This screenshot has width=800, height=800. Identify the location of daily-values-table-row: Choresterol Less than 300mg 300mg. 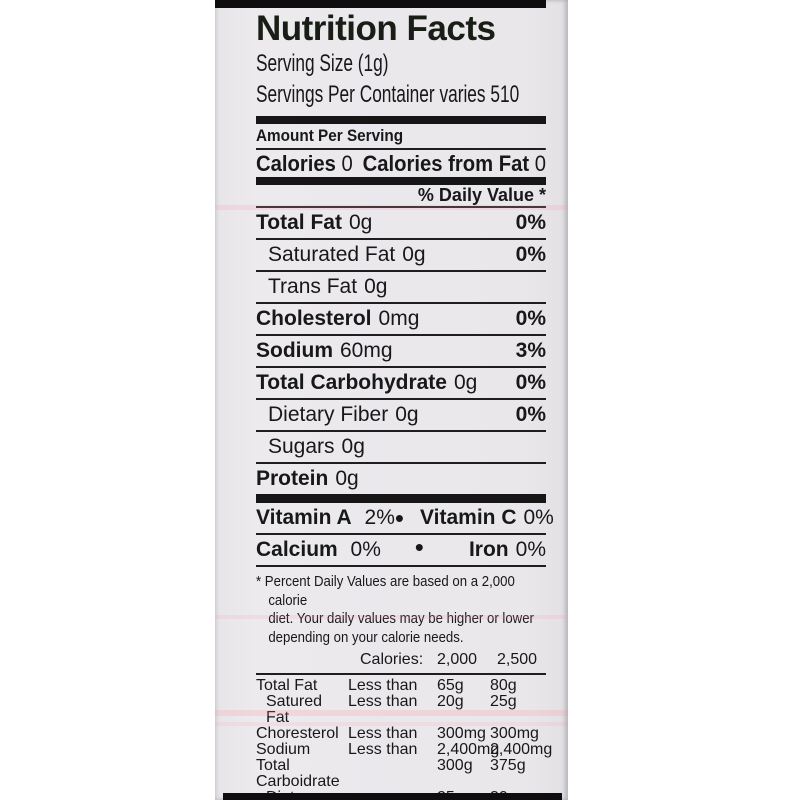
(401, 734).